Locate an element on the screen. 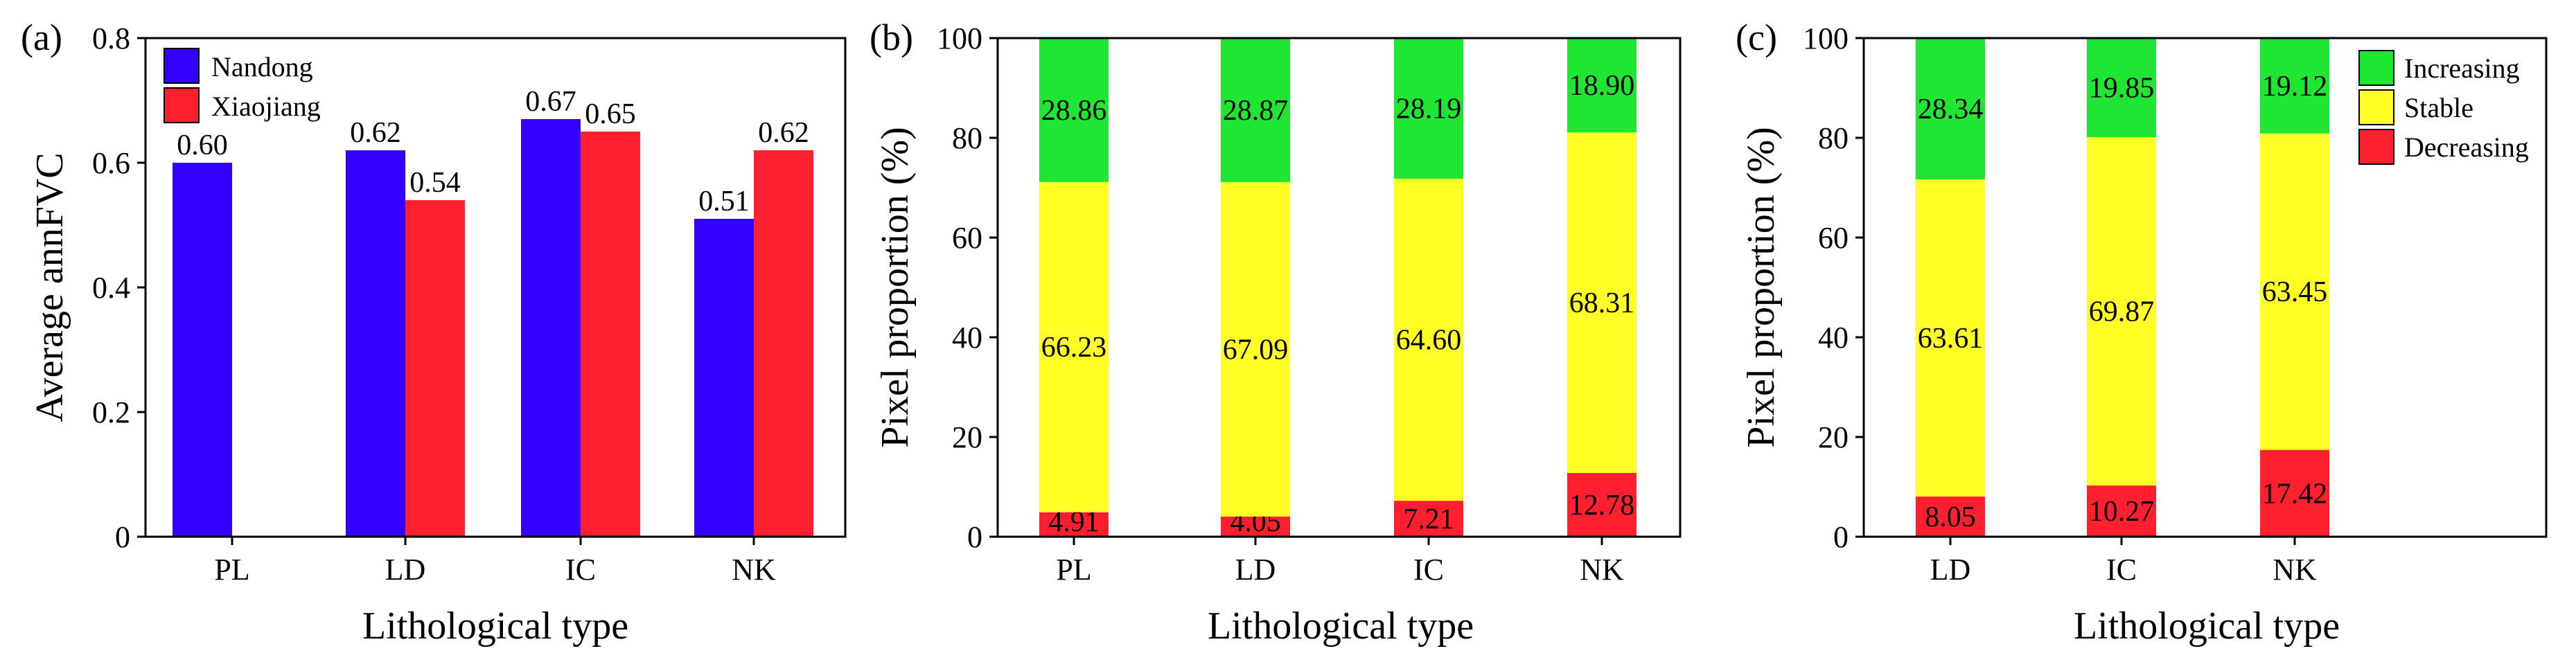 Image resolution: width=2576 pixels, height=669 pixels. panel-b-label-increasing-nk: 18.90 is located at coordinates (1602, 86).